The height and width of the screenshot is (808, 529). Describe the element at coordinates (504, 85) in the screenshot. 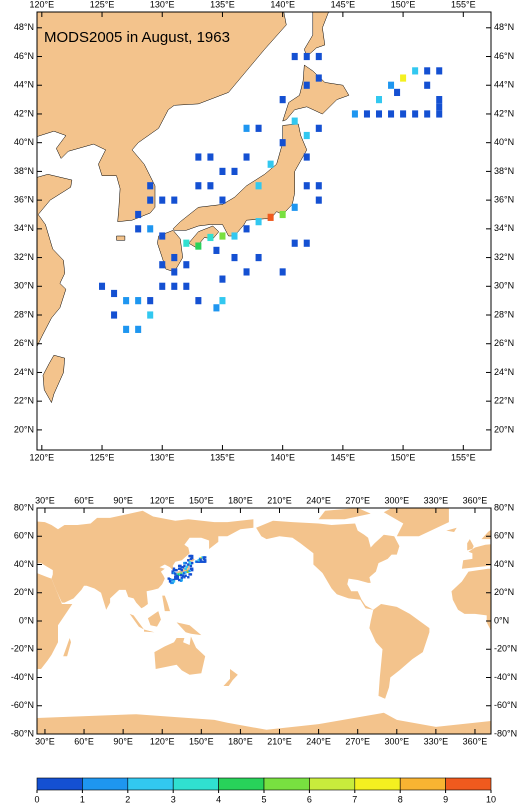

I see `y-tick-label: 44°N` at that location.